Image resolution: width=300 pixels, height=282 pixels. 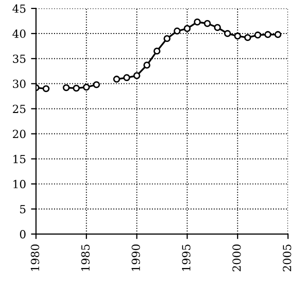 What do you see at coordinates (23, 234) in the screenshot?
I see `y-tick-label: 0` at bounding box center [23, 234].